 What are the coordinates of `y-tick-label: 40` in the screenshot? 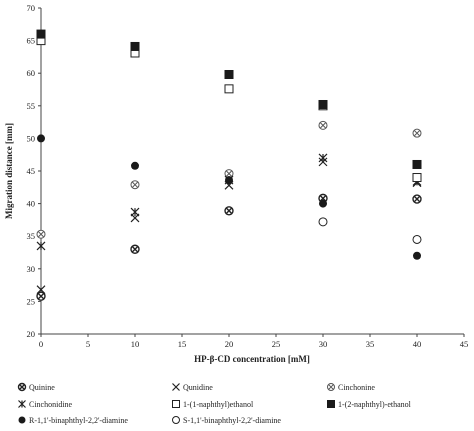 It's located at (31, 204).